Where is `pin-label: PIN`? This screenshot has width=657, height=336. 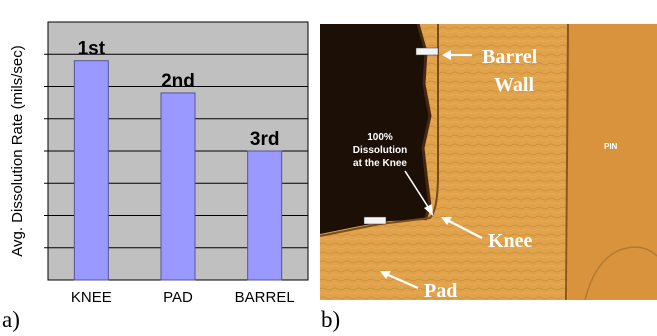 pin-label: PIN is located at coordinates (611, 146).